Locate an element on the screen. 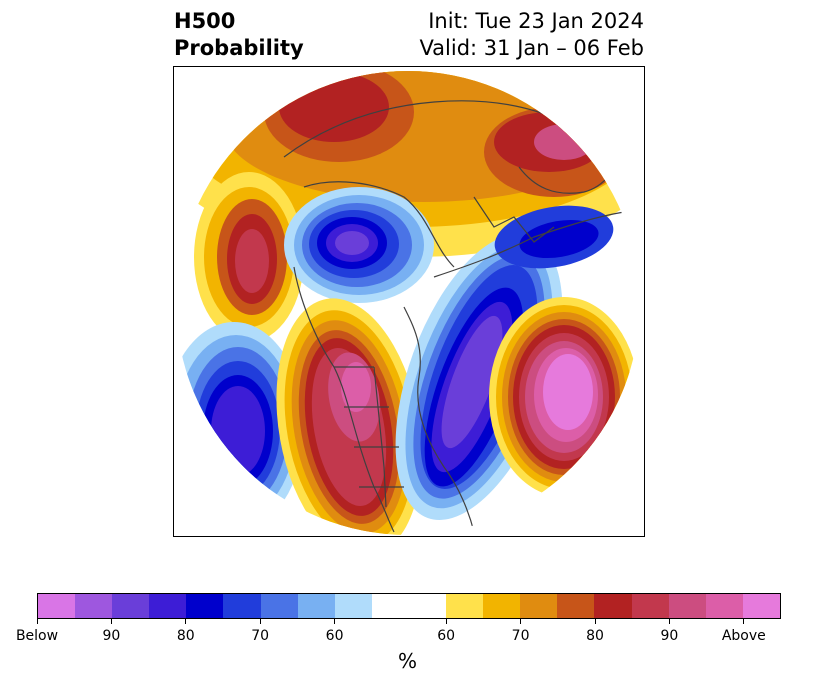  valid-range: Valid: 31 Jan – 06 Feb is located at coordinates (531, 48).